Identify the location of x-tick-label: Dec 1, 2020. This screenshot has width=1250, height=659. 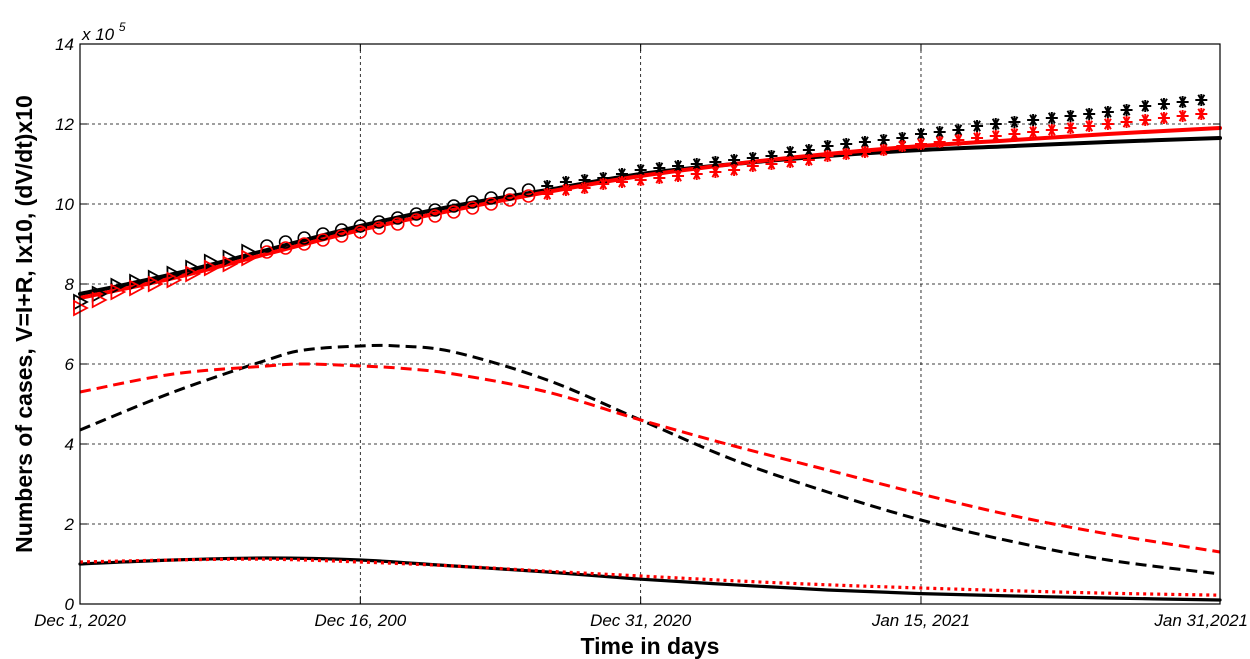
(80, 620).